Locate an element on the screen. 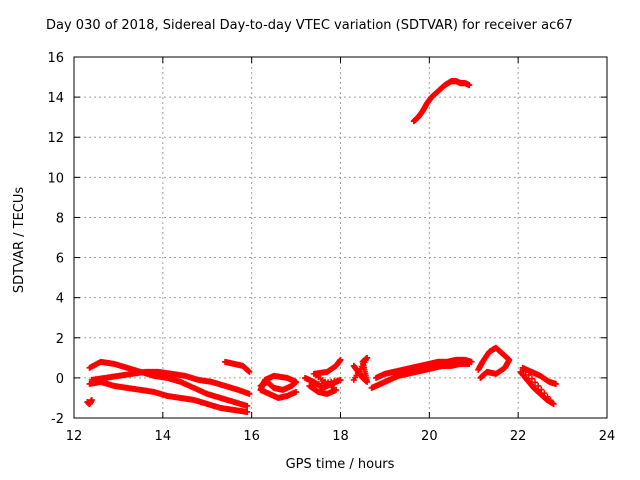 Image resolution: width=640 pixels, height=480 pixels. series-arc10 is located at coordinates (424, 368).